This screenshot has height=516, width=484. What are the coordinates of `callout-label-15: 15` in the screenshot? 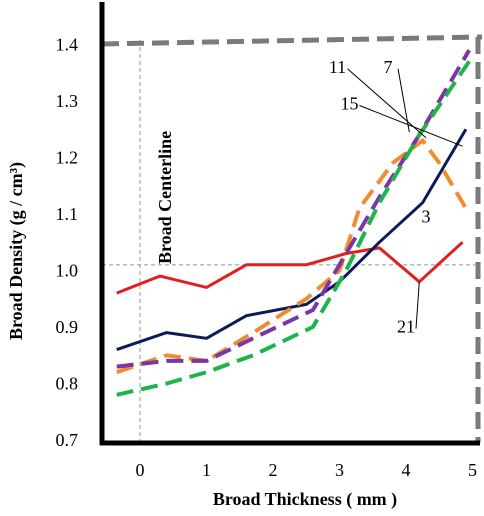 It's located at (349, 103).